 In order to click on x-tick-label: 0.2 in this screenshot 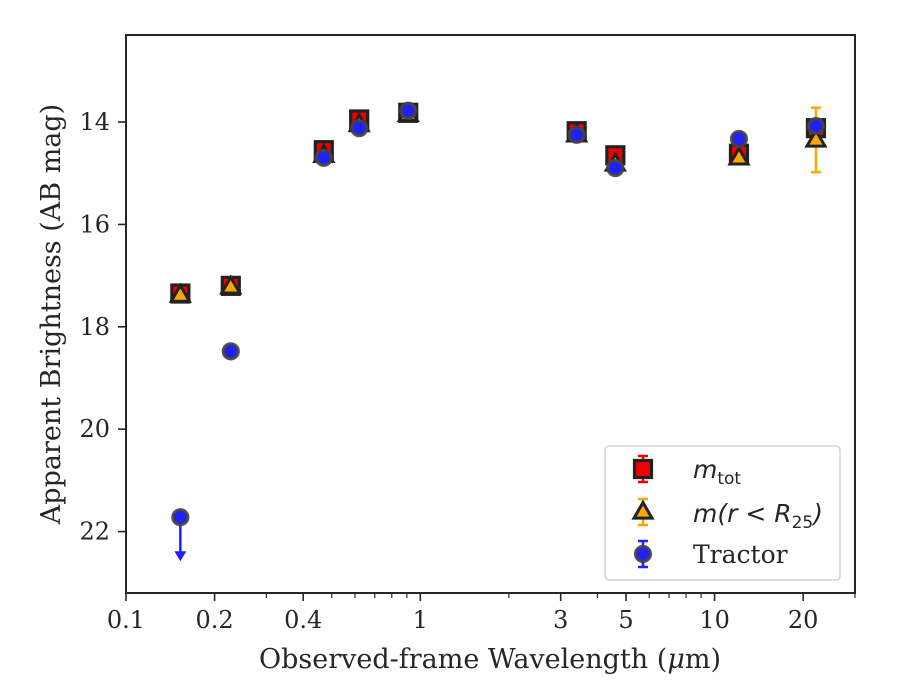, I will do `click(215, 620)`.